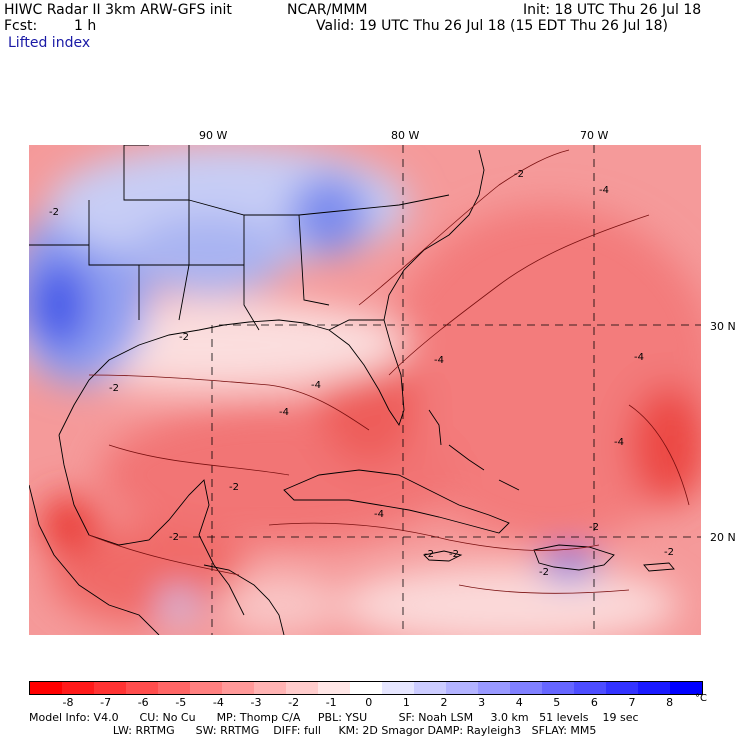 Image resolution: width=740 pixels, height=740 pixels. What do you see at coordinates (594, 702) in the screenshot?
I see `colorbar-tick-label: 6` at bounding box center [594, 702].